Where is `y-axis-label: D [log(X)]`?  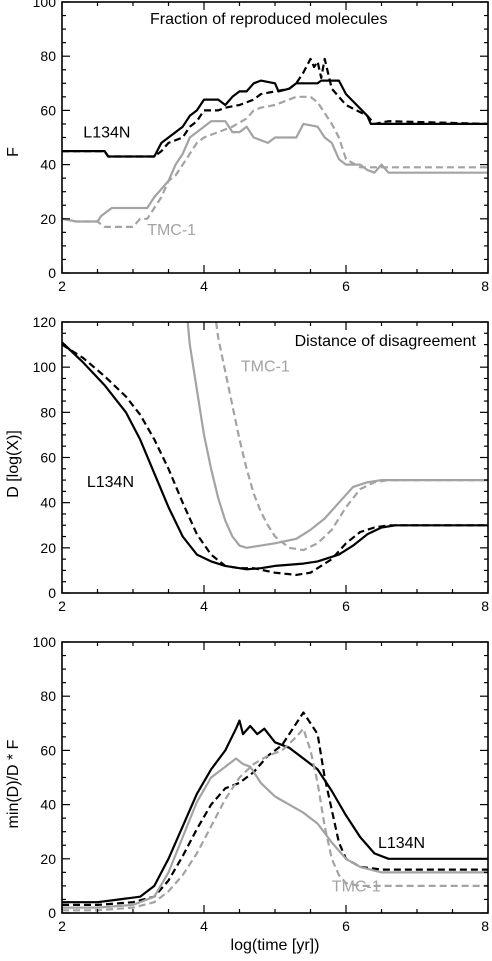
y-axis-label: D [log(X)] is located at coordinates (13, 464).